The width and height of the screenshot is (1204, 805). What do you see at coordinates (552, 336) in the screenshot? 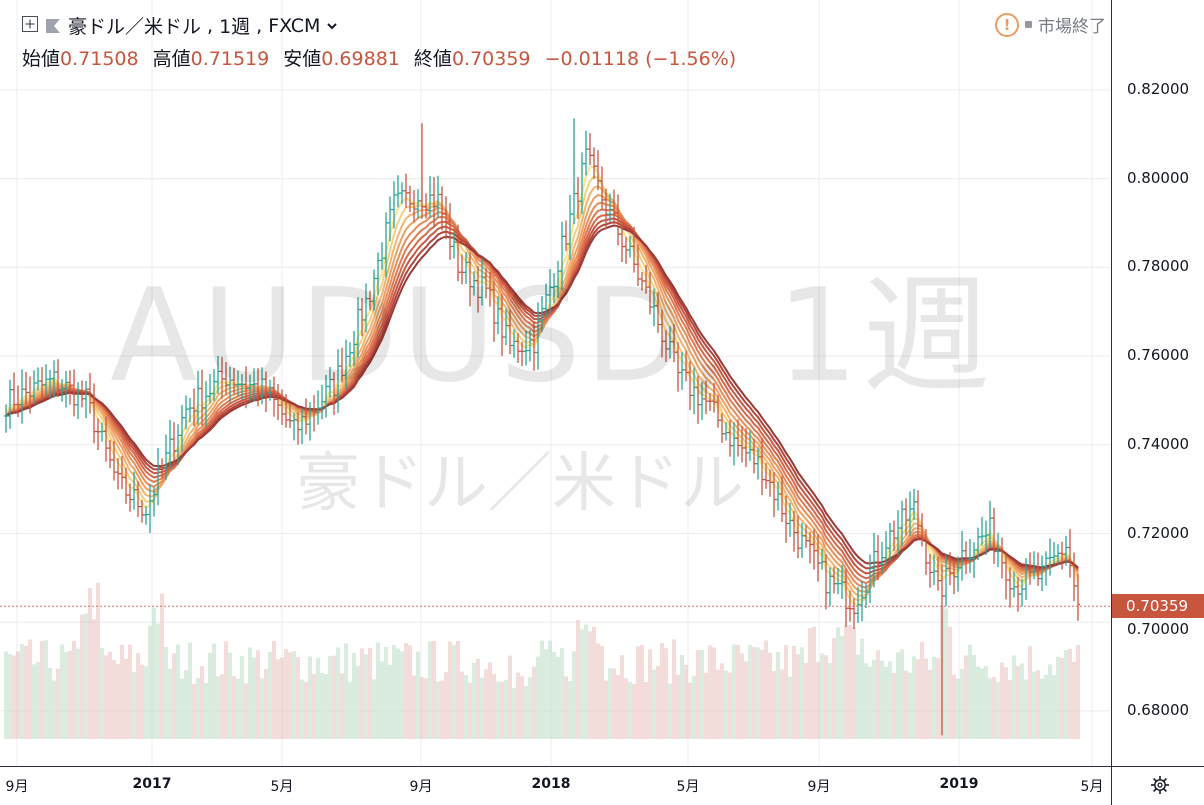
I see `watermark-symbol: AUDUSD, 1週` at bounding box center [552, 336].